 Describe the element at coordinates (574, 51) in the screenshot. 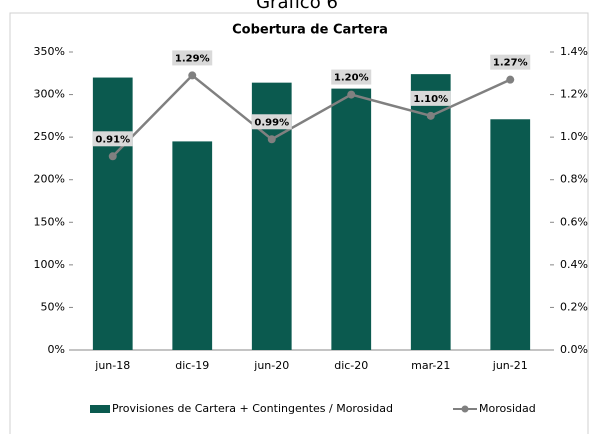

I see `y2-tick-label: 1.4%` at that location.